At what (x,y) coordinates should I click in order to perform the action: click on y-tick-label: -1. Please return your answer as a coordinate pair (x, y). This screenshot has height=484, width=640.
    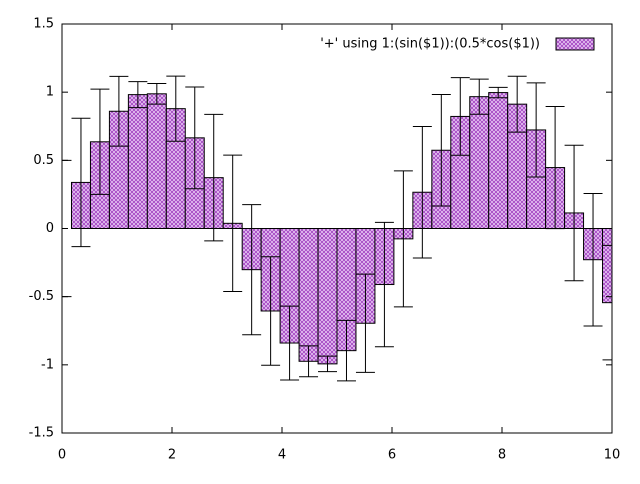
    Looking at the image, I should click on (47, 364).